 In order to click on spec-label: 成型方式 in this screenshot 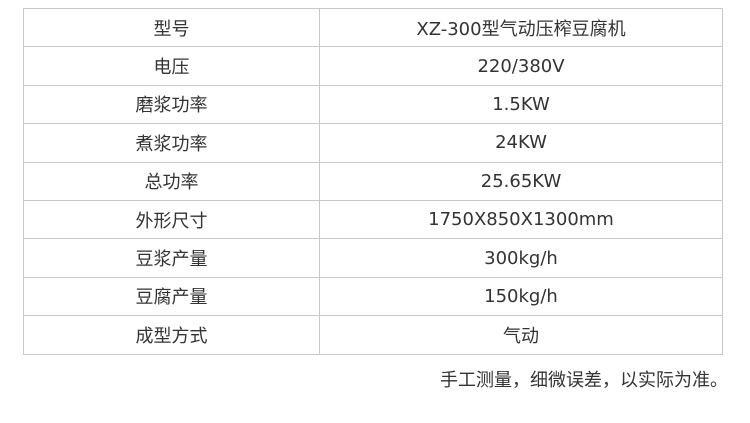, I will do `click(171, 335)`.